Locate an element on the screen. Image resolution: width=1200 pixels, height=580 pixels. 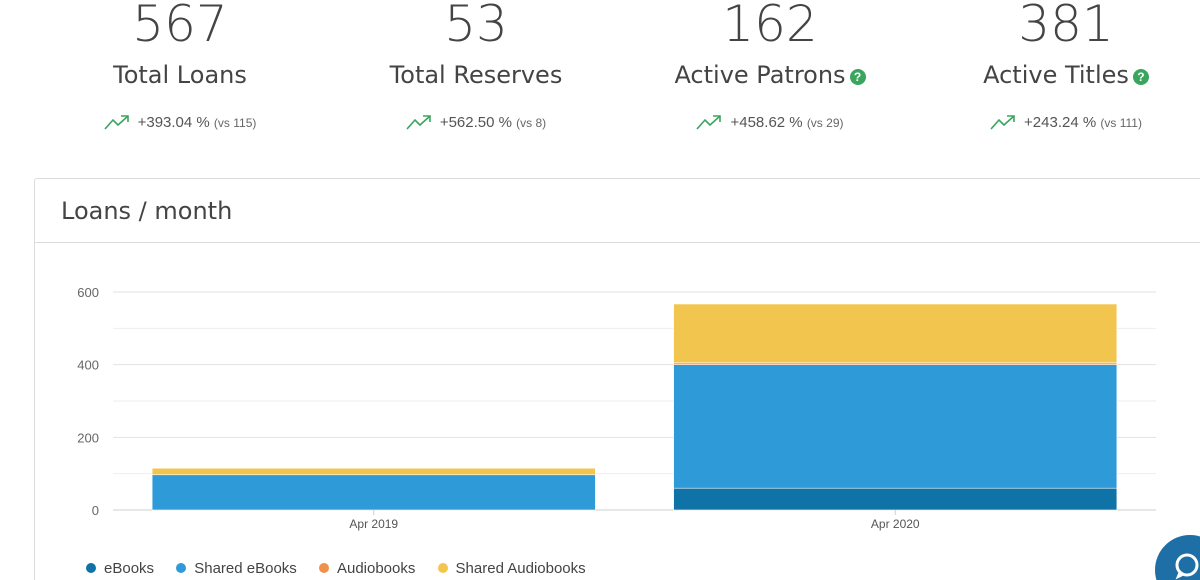
stat-value: 567 is located at coordinates (180, 26).